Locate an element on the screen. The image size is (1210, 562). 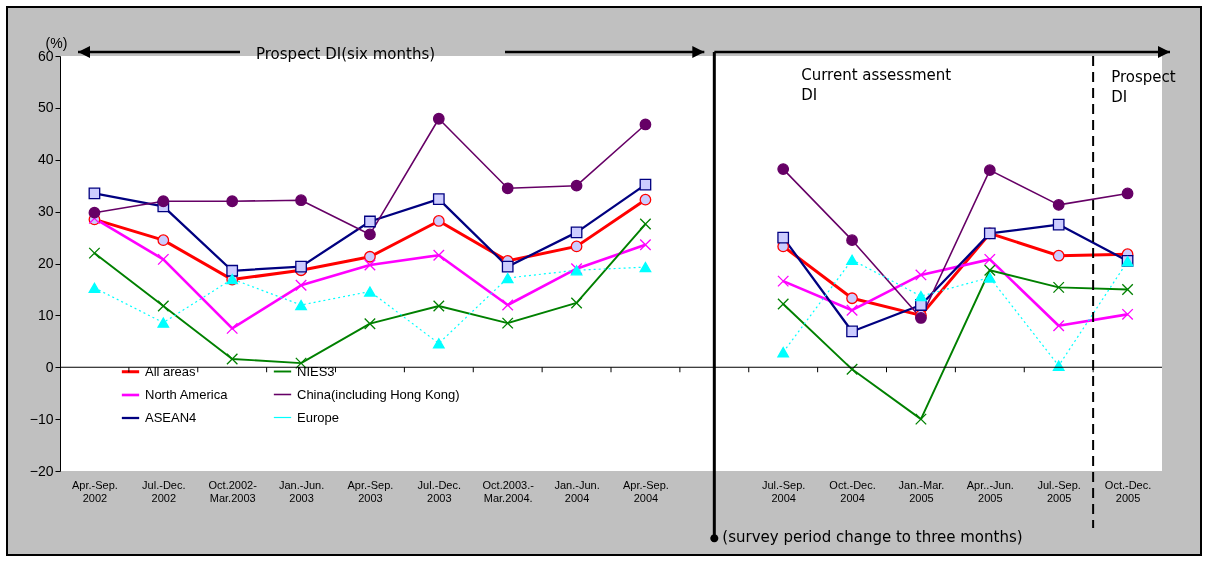
legend-label: ASEAN4 is located at coordinates (171, 417).